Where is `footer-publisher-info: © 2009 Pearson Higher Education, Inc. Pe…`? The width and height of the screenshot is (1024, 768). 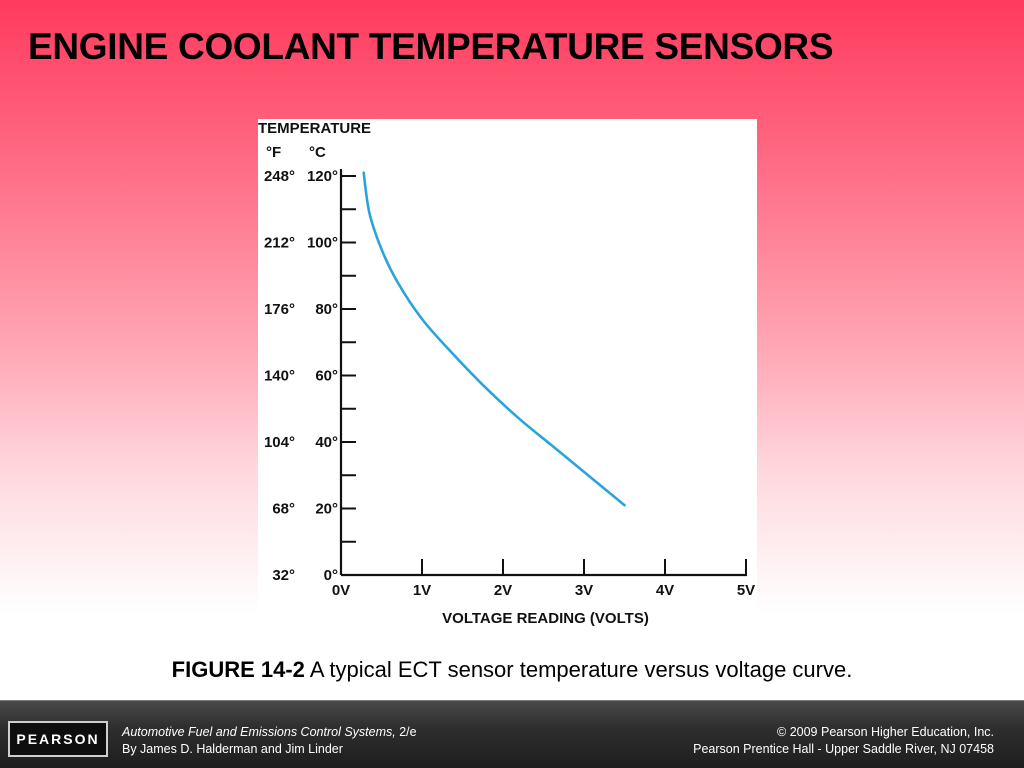 footer-publisher-info: © 2009 Pearson Higher Education, Inc. Pe… is located at coordinates (843, 741).